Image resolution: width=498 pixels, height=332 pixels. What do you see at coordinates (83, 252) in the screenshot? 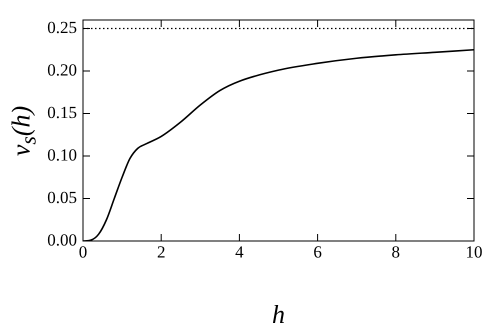
I see `x-tick-label: 0` at bounding box center [83, 252].